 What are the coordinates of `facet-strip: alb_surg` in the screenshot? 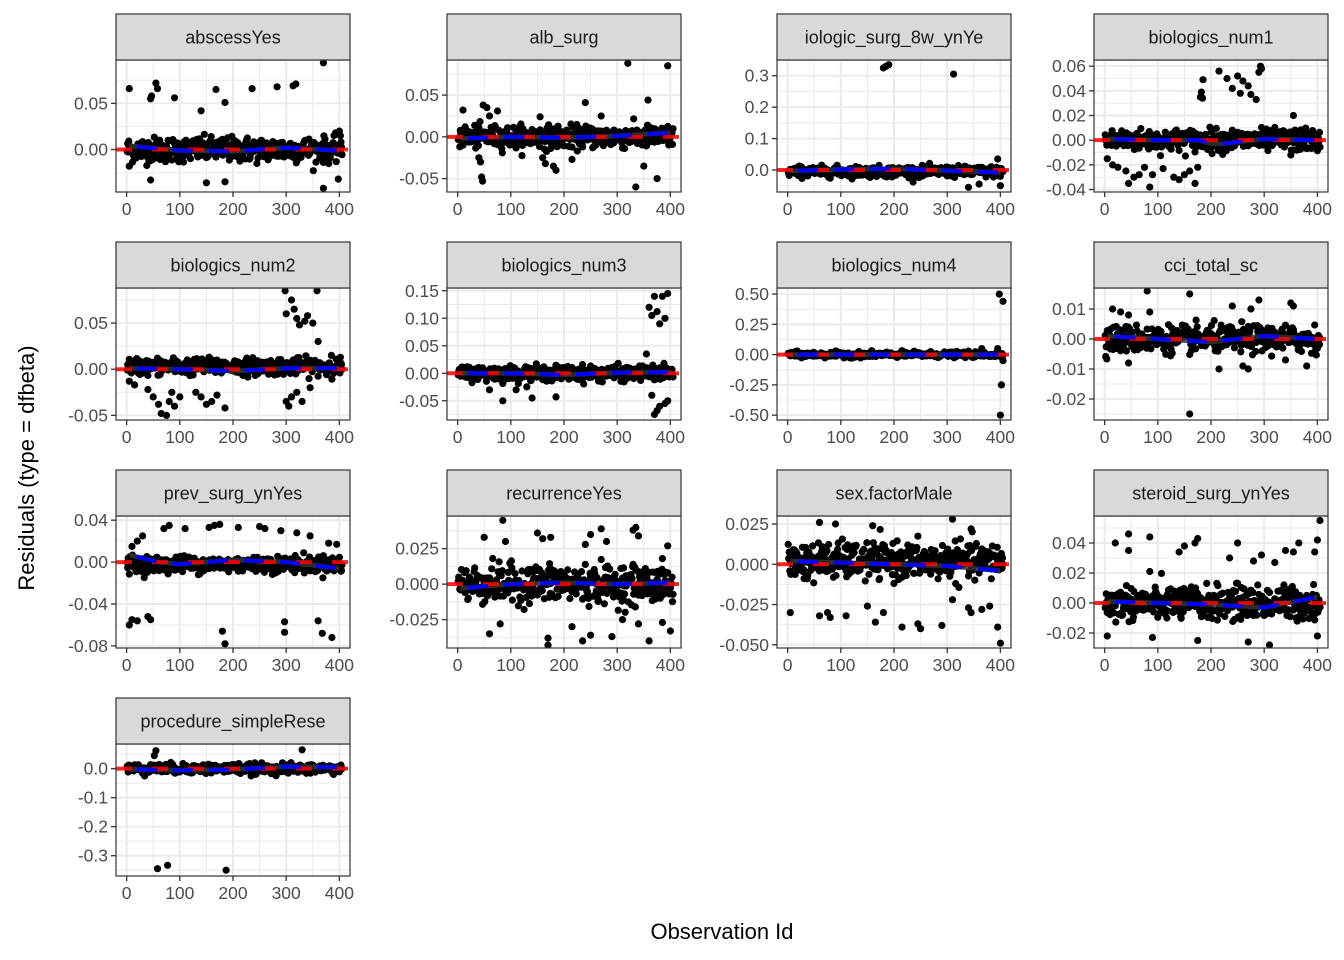 It's located at (564, 37).